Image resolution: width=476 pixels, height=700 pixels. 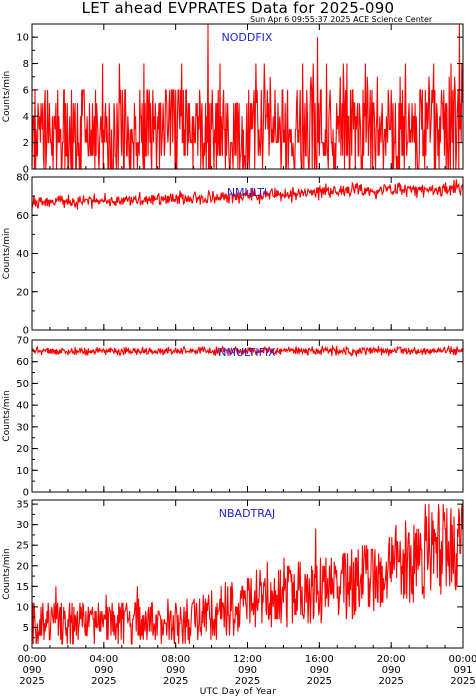 What do you see at coordinates (22, 587) in the screenshot?
I see `y-tick-label: 15` at bounding box center [22, 587].